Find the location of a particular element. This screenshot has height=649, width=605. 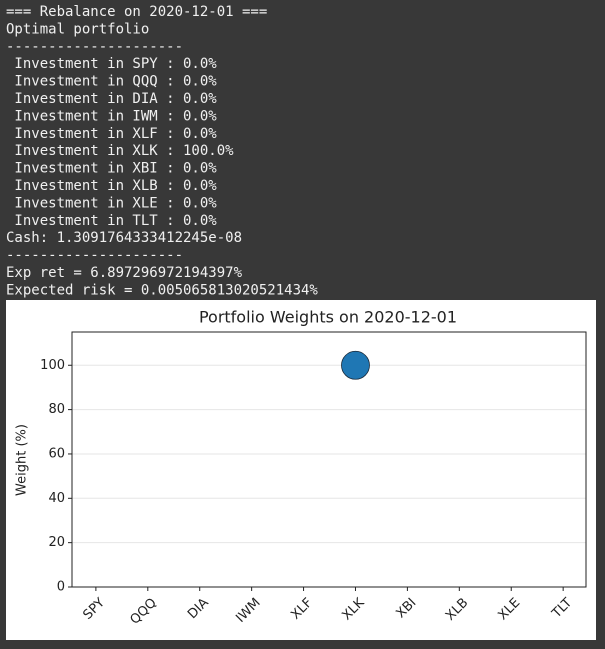

y-tick-label: 60 is located at coordinates (56, 453).